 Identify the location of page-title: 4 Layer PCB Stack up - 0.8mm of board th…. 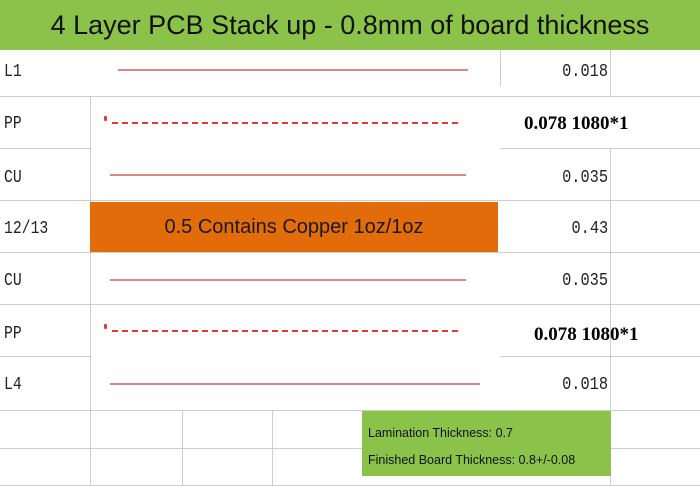
(350, 25).